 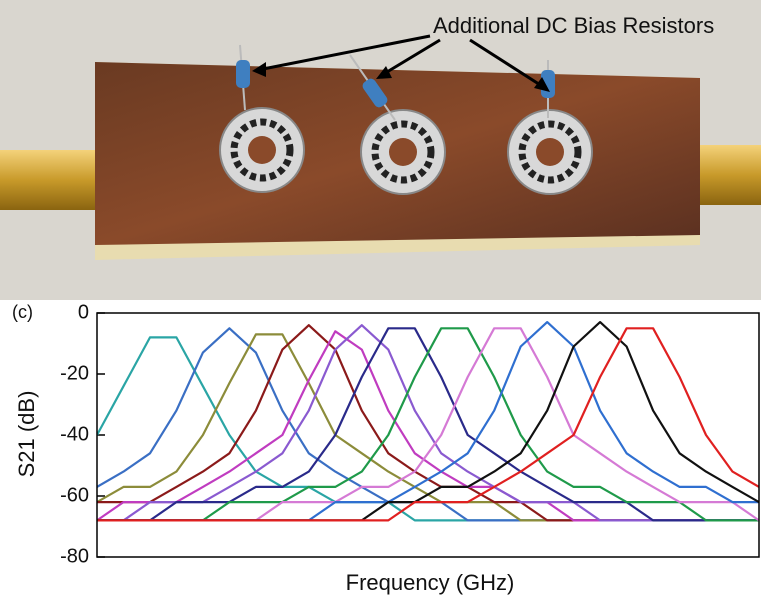 I want to click on y-tick-label: -60, so click(x=74, y=495).